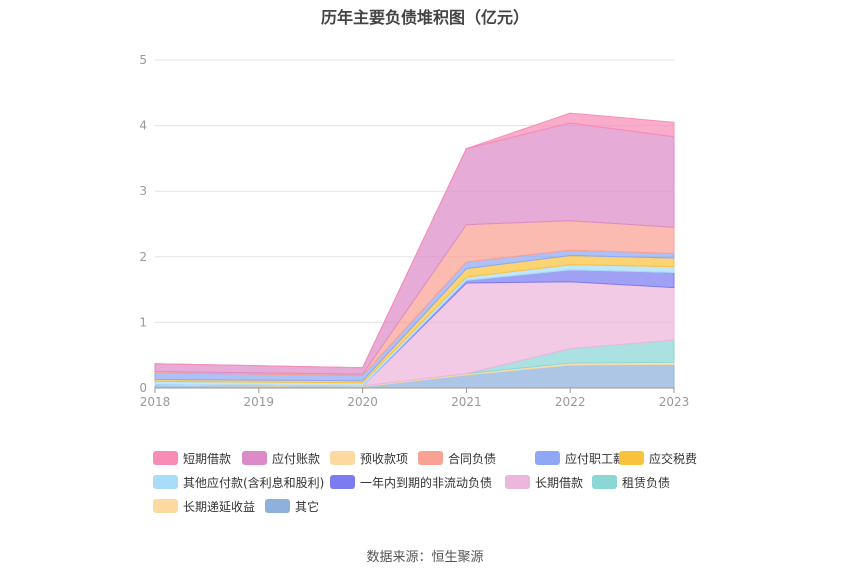  Describe the element at coordinates (425, 557) in the screenshot. I see `data-source: 数据来源：恒生聚源` at that location.